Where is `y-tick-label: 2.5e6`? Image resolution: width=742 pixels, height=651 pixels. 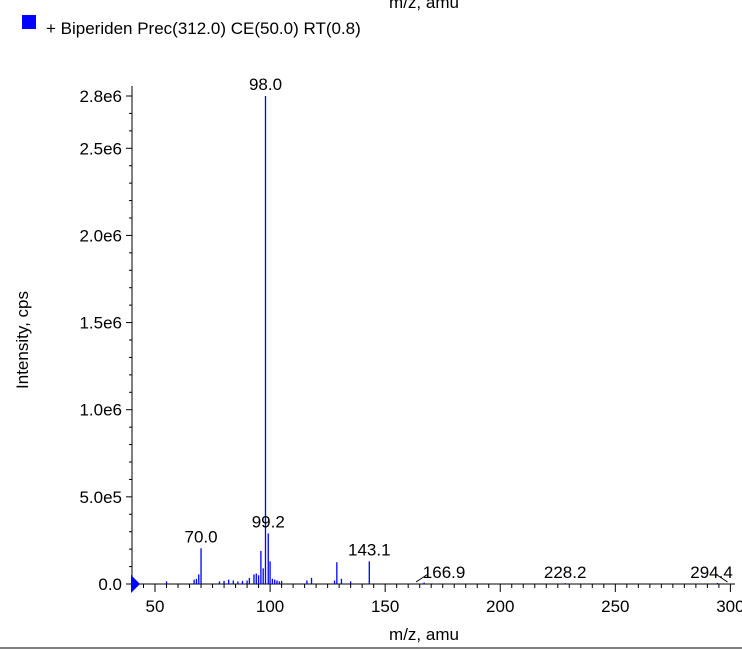
y-tick-label: 2.5e6 is located at coordinates (100, 148).